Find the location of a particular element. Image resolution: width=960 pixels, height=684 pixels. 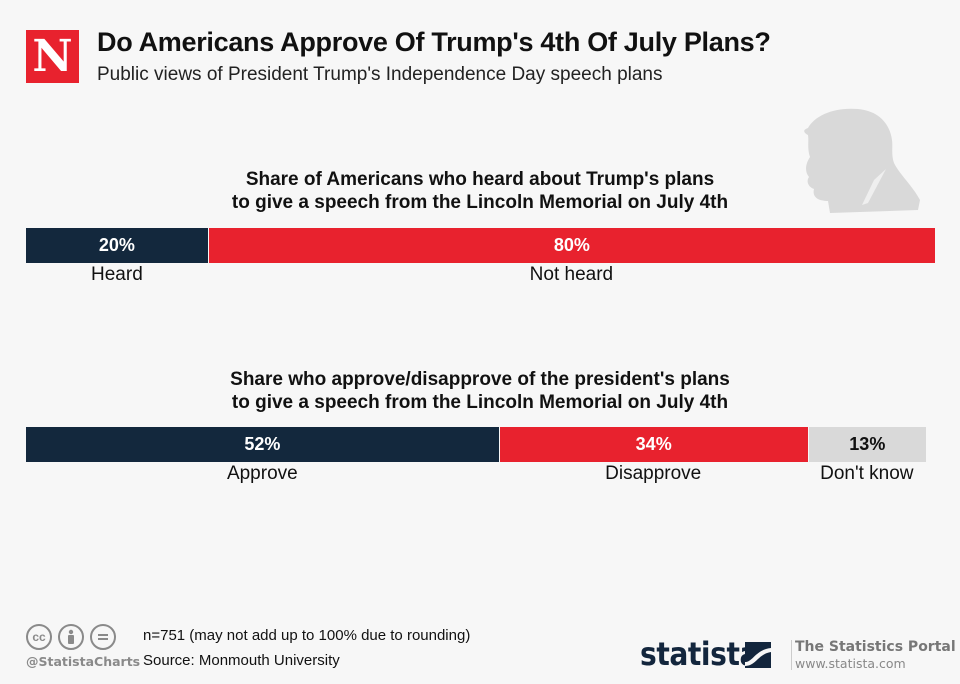

bar-value-label: 13% is located at coordinates (867, 444).